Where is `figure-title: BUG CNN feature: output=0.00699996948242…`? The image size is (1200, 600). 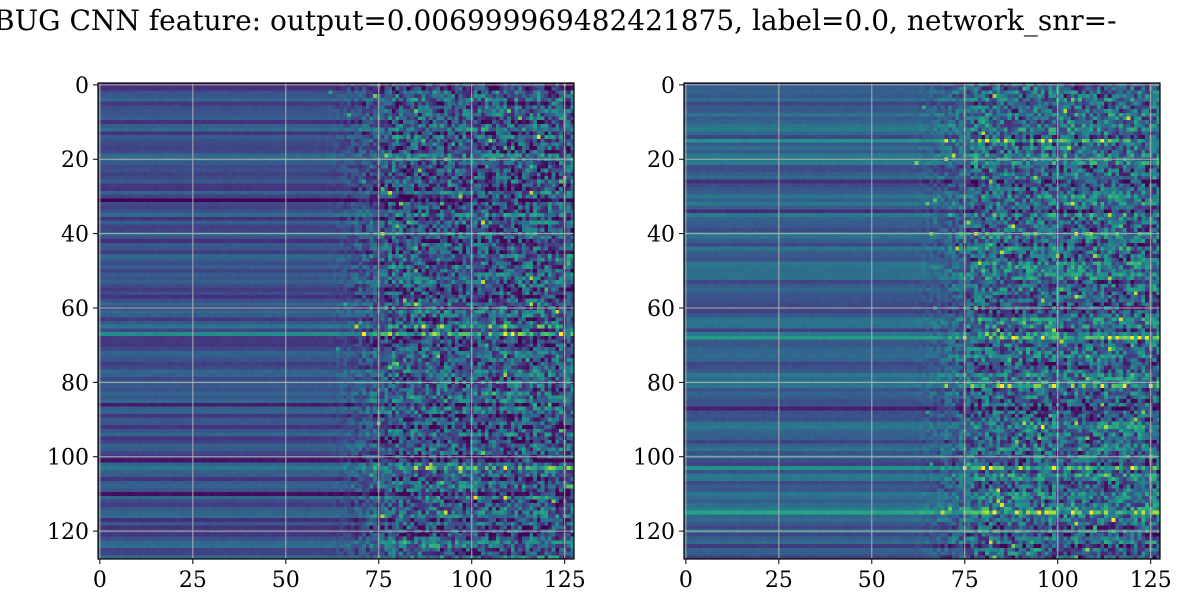 figure-title: BUG CNN feature: output=0.00699996948242… is located at coordinates (558, 20).